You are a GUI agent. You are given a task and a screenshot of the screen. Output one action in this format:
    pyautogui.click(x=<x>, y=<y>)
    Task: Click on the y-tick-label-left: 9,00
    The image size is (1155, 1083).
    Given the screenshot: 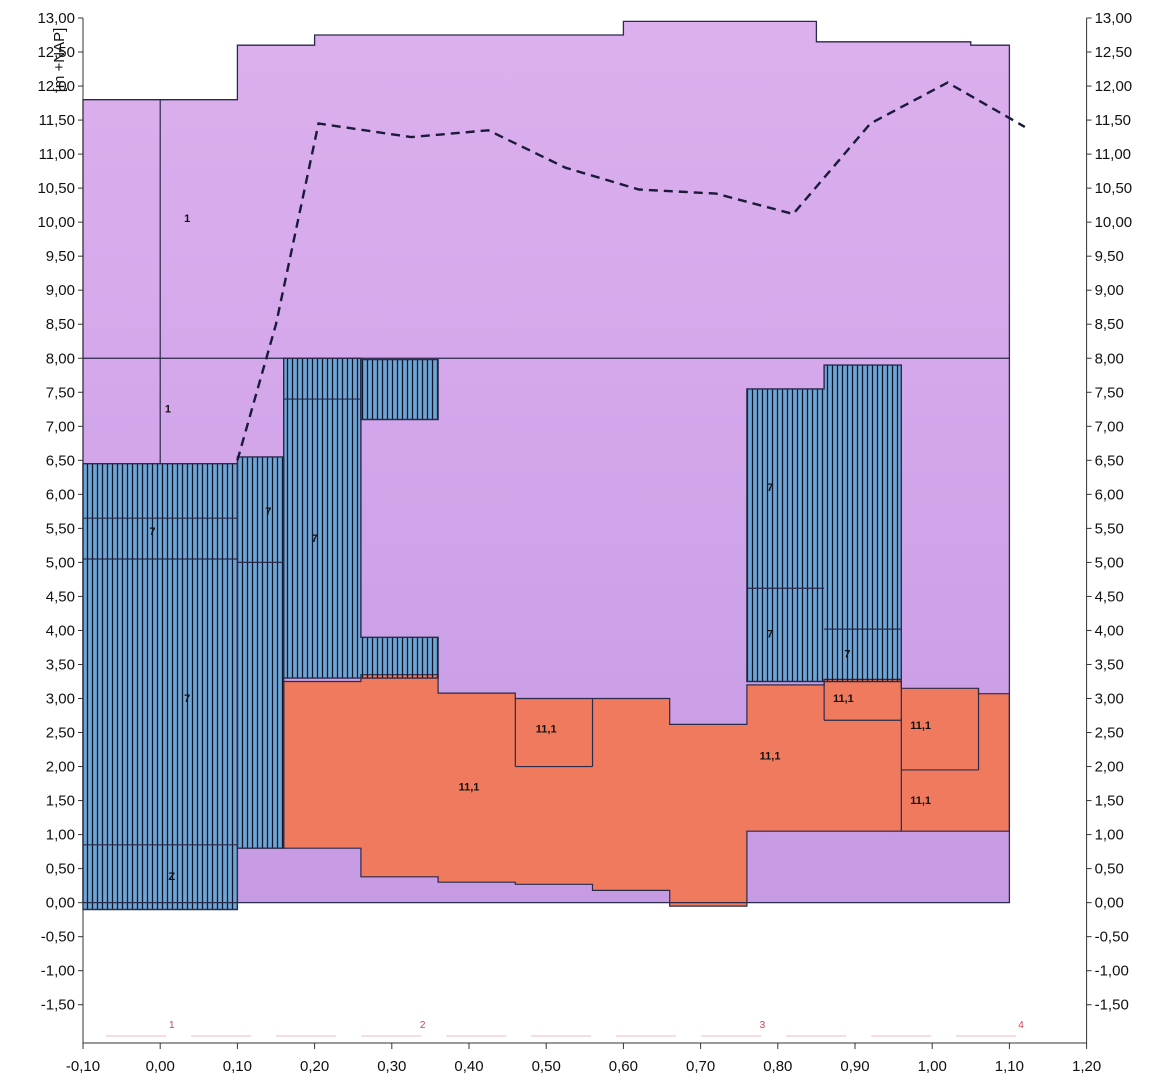 What is the action you would take?
    pyautogui.click(x=60, y=290)
    